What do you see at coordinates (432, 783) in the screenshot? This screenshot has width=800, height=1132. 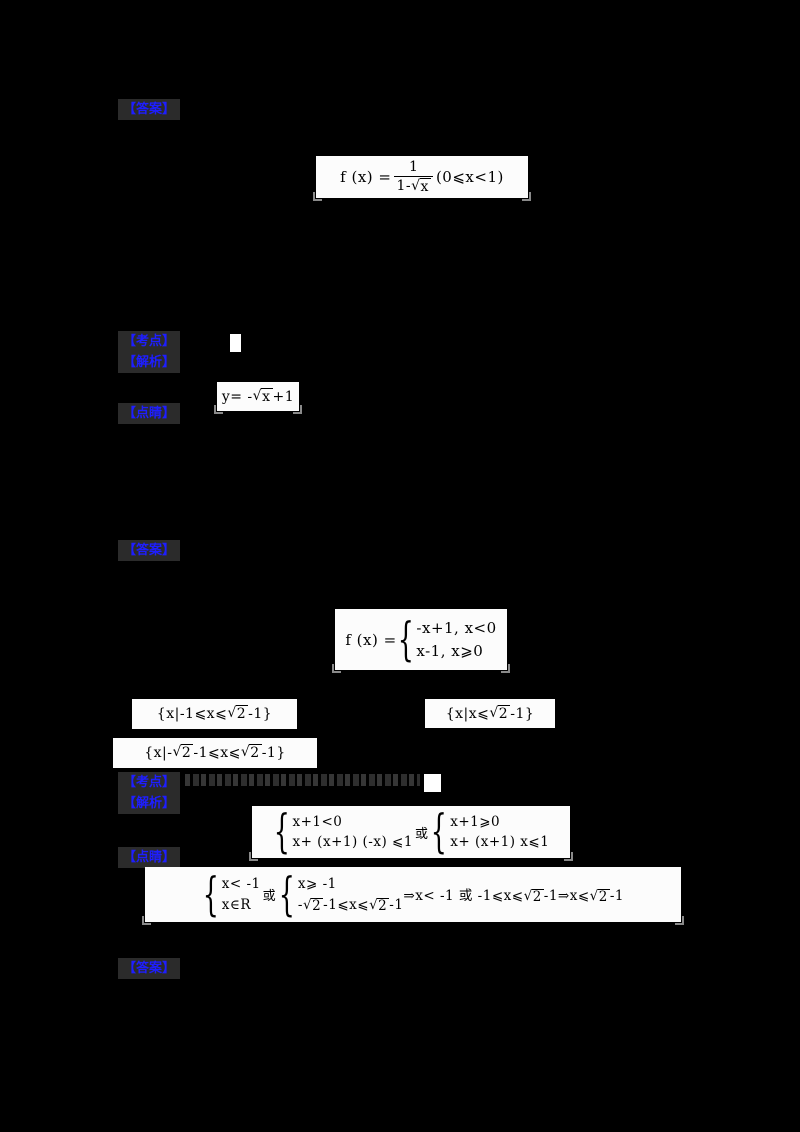 I see `white-placeholder-box` at bounding box center [432, 783].